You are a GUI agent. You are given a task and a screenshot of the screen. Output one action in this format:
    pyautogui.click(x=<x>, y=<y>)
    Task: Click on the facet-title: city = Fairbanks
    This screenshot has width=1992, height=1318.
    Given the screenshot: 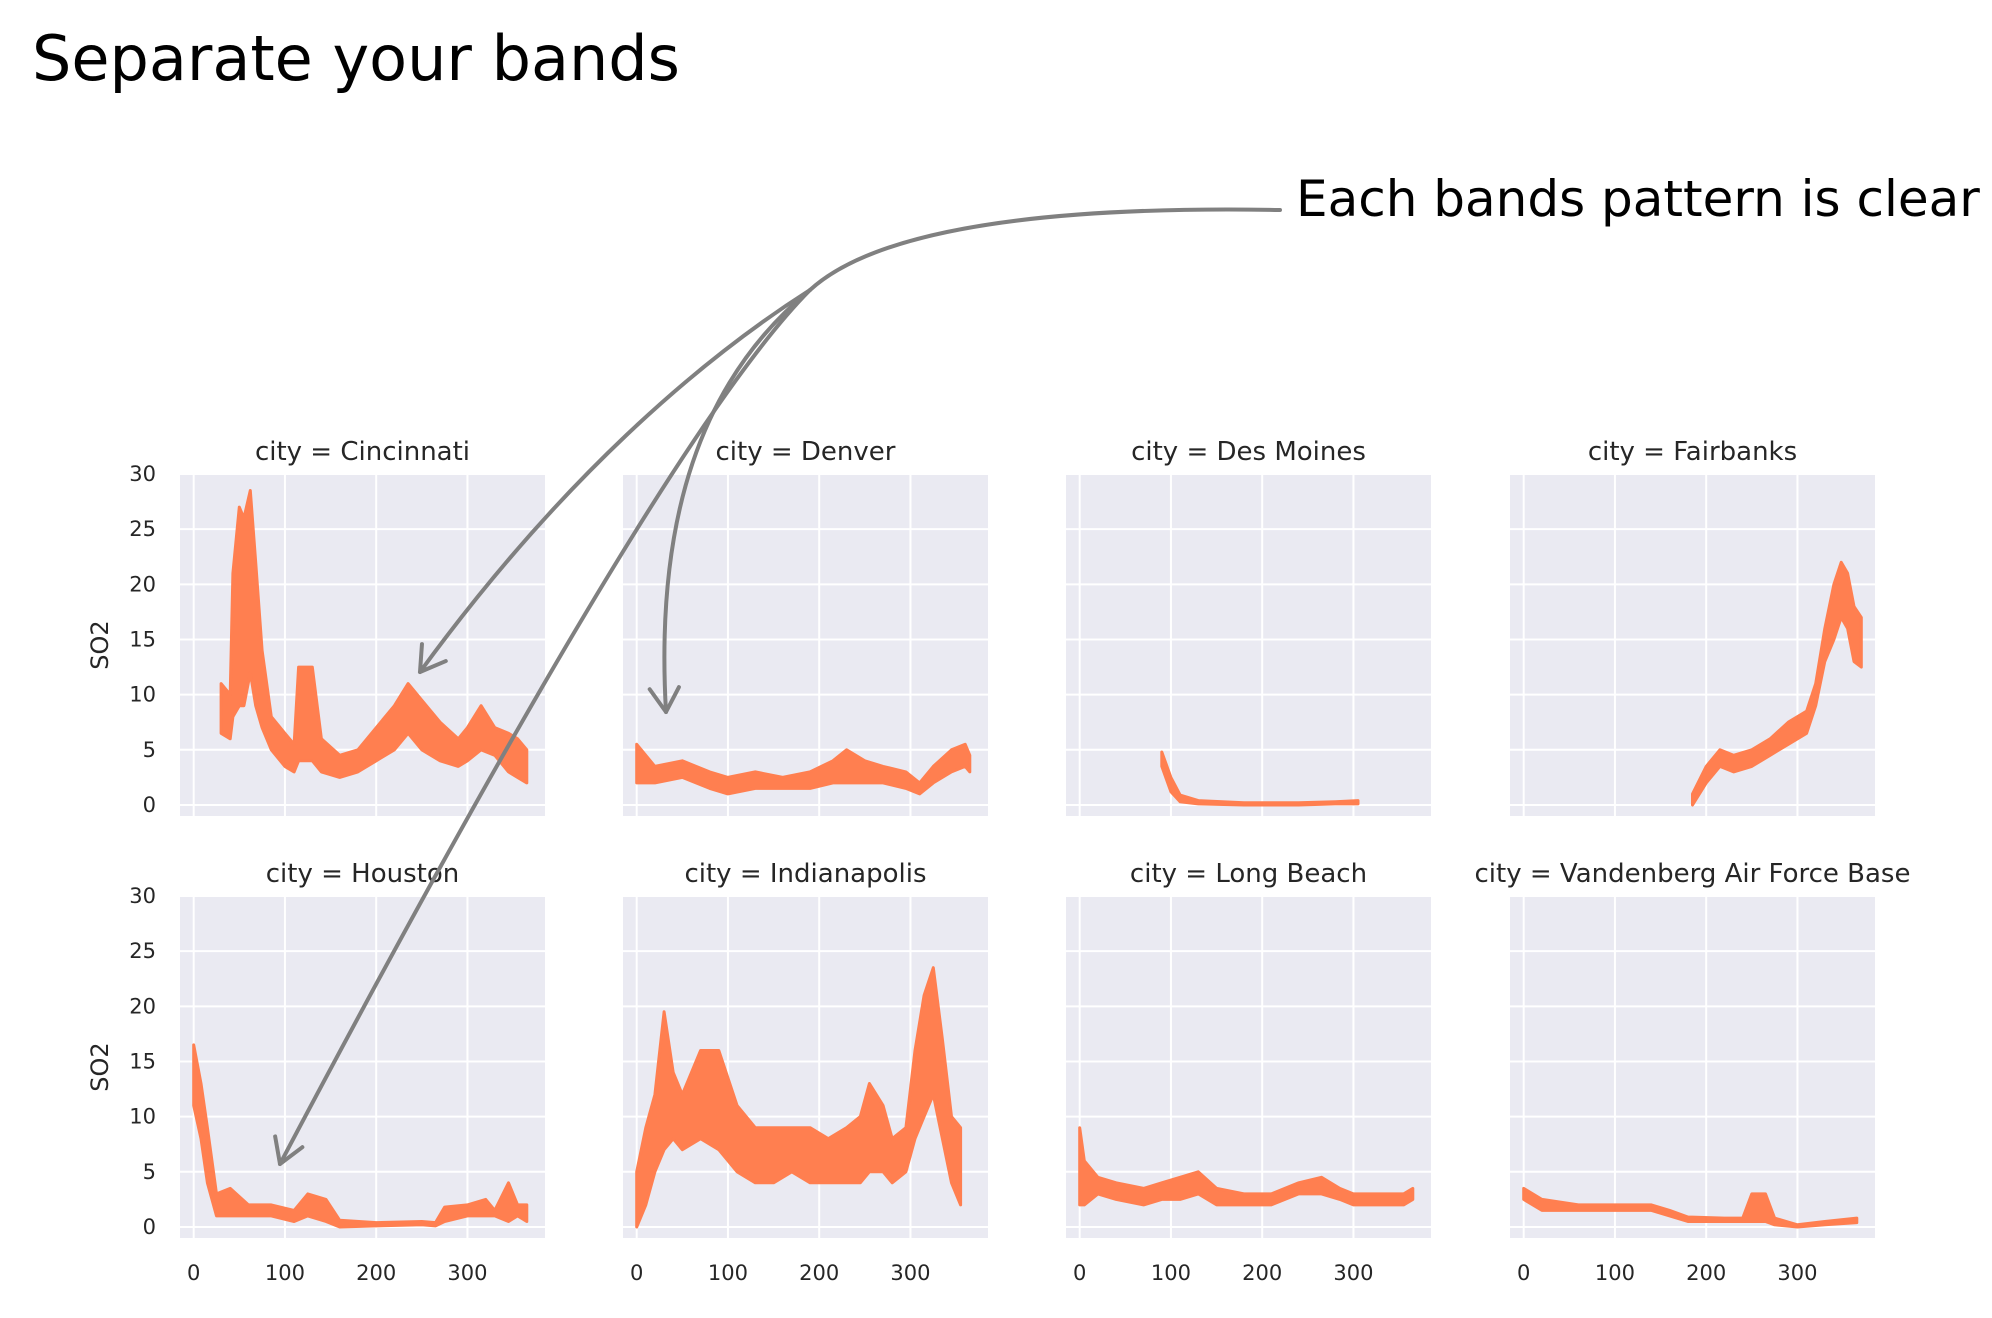 What is the action you would take?
    pyautogui.click(x=1692, y=452)
    